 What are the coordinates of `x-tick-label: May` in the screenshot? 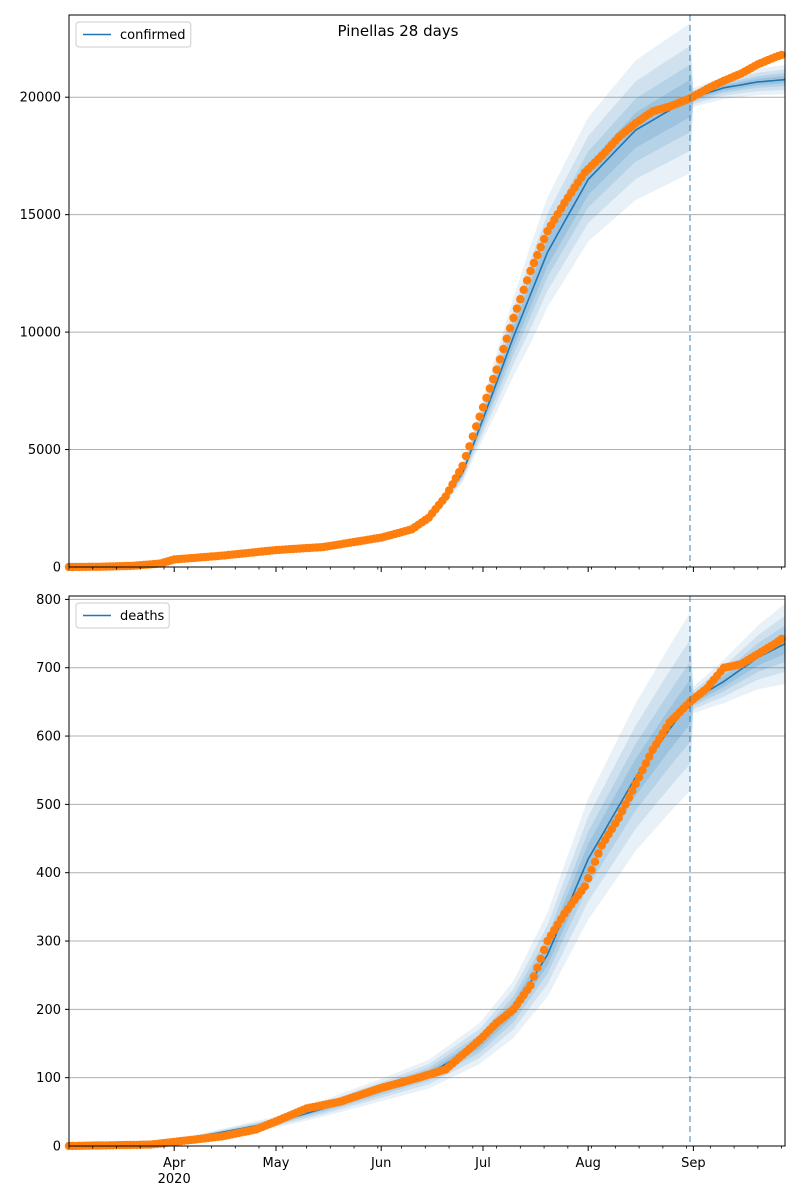 It's located at (276, 1163).